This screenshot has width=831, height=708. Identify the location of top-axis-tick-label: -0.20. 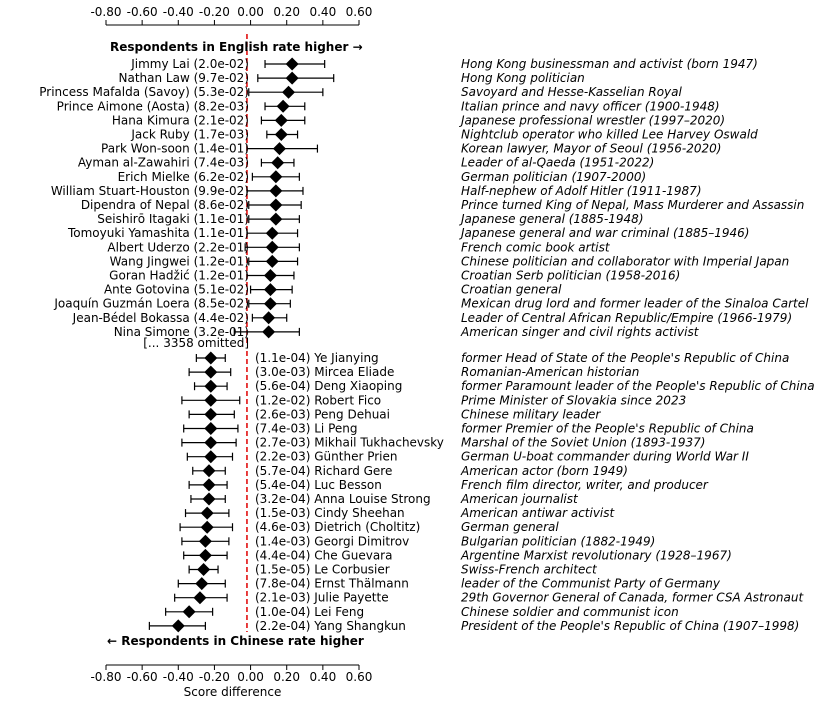
(214, 12).